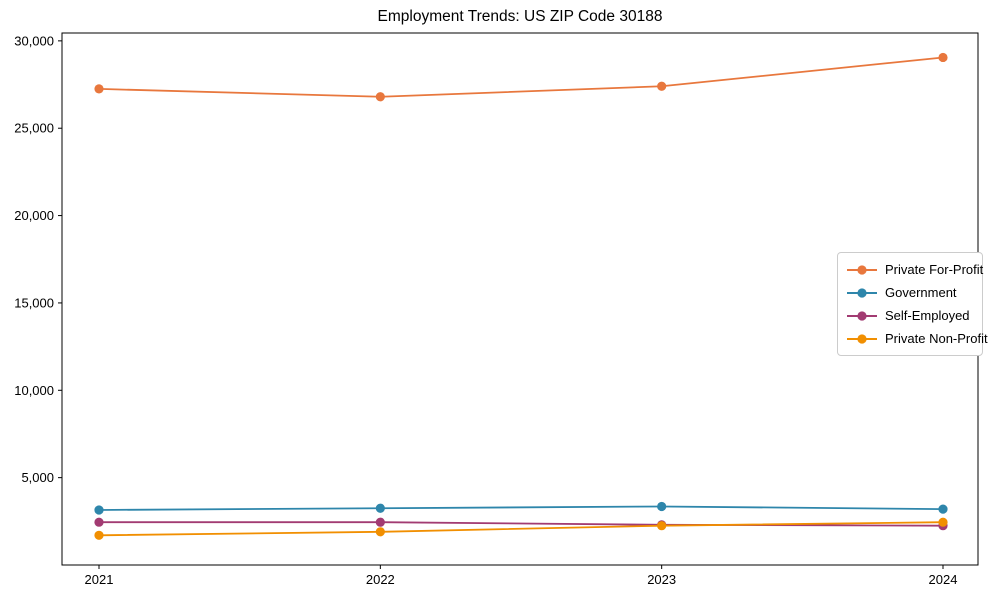 Image resolution: width=1000 pixels, height=600 pixels. I want to click on x-tick-label: 2024, so click(943, 579).